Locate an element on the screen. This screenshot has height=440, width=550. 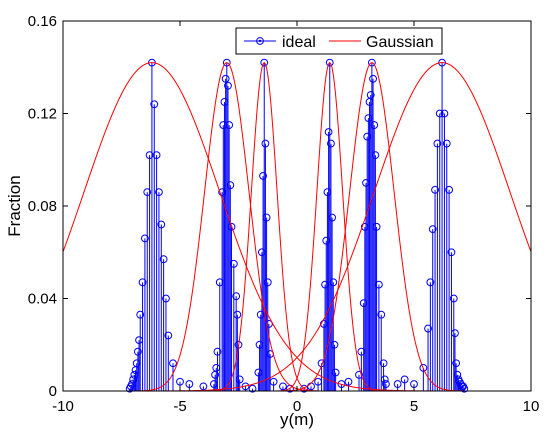
y-tick-label: 0.08 is located at coordinates (42, 206).